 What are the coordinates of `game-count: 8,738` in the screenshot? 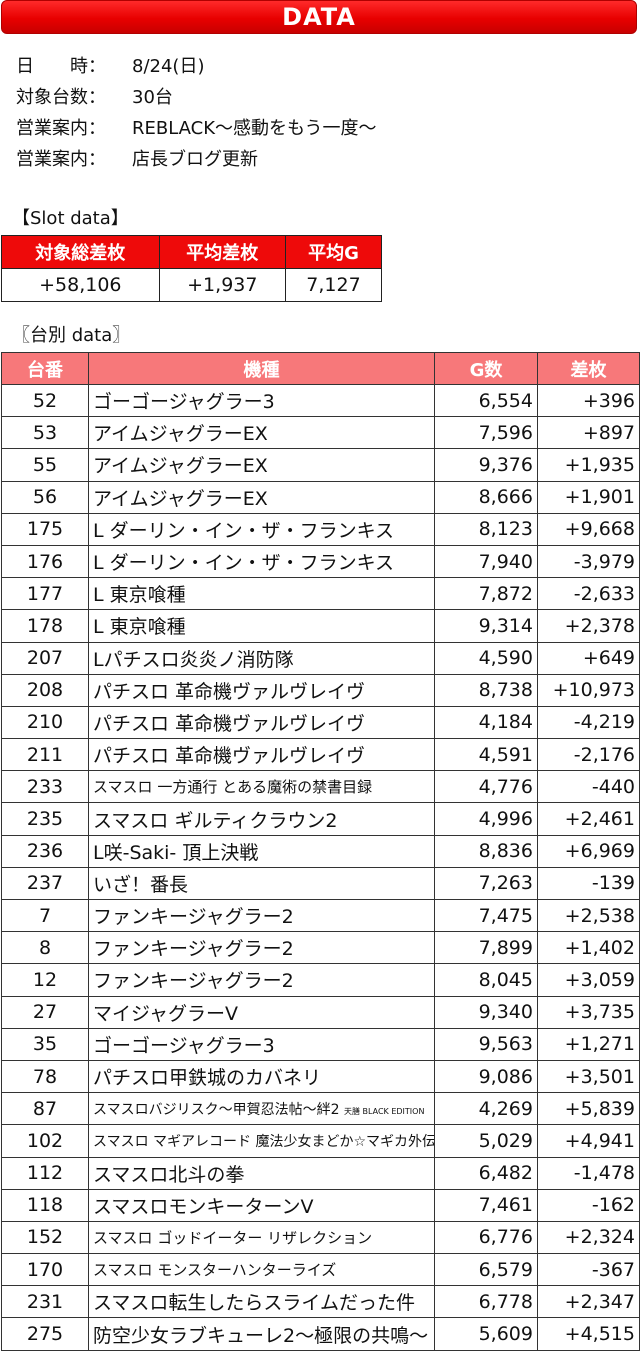 It's located at (486, 690).